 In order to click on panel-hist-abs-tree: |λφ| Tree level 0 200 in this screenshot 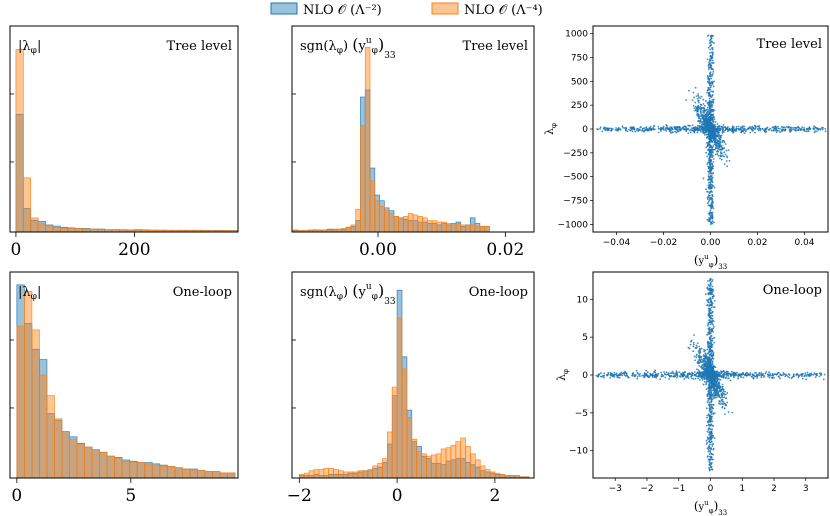, I will do `click(124, 142)`.